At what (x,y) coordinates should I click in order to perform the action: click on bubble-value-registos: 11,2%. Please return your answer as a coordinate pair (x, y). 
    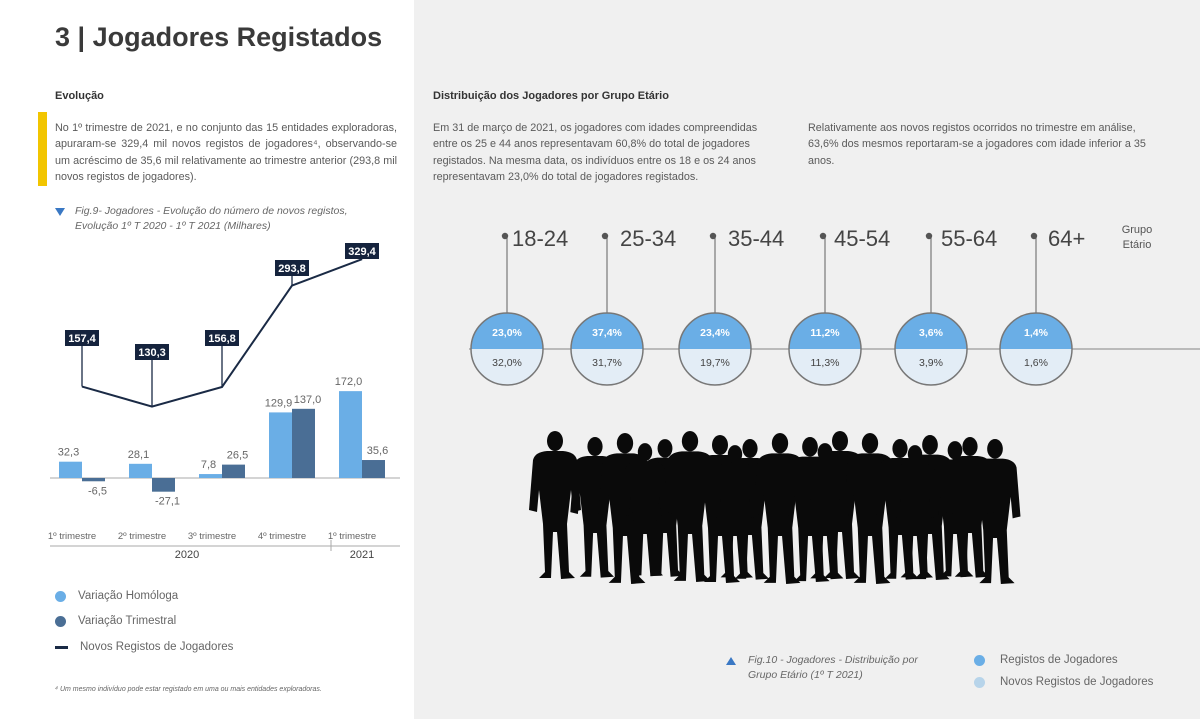
    Looking at the image, I should click on (825, 333).